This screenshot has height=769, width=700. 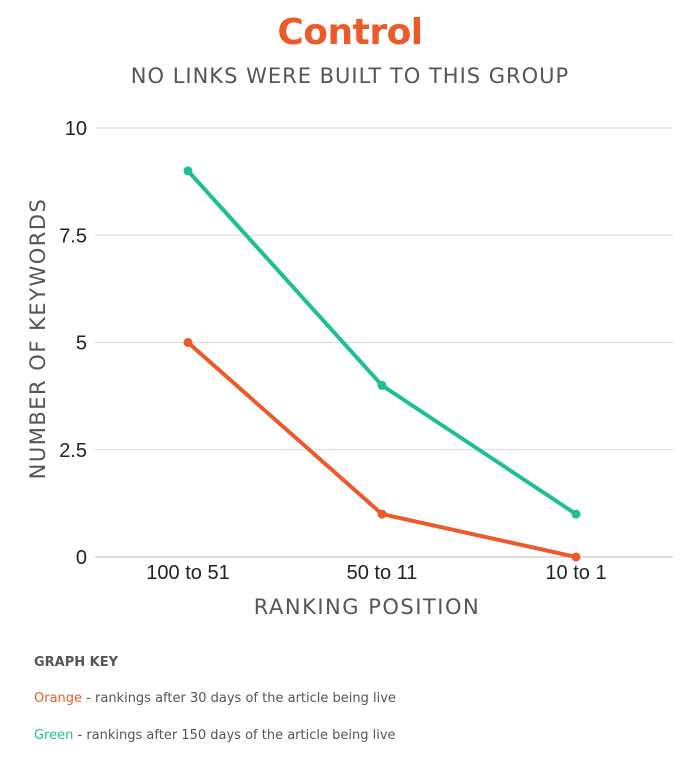 What do you see at coordinates (575, 573) in the screenshot?
I see `x-tick-label: 10 to 1` at bounding box center [575, 573].